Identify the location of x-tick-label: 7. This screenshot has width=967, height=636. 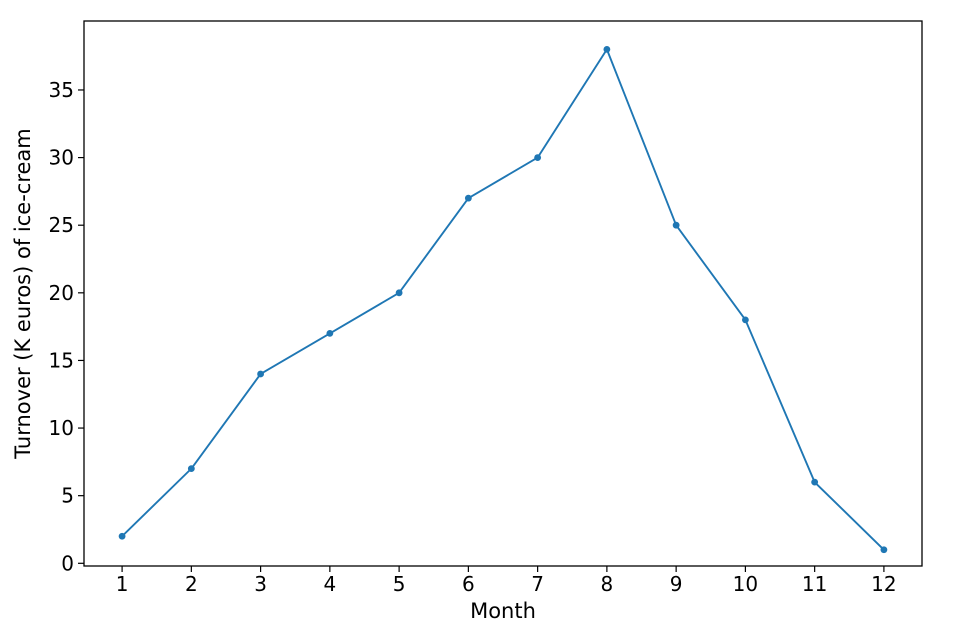
(537, 584).